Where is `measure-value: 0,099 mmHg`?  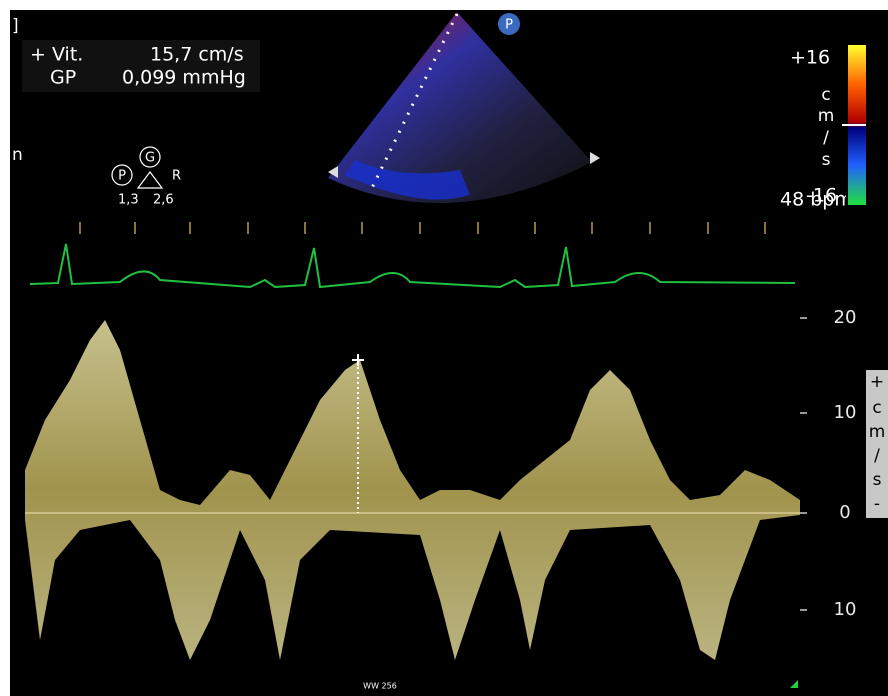
measure-value: 0,099 mmHg is located at coordinates (184, 78).